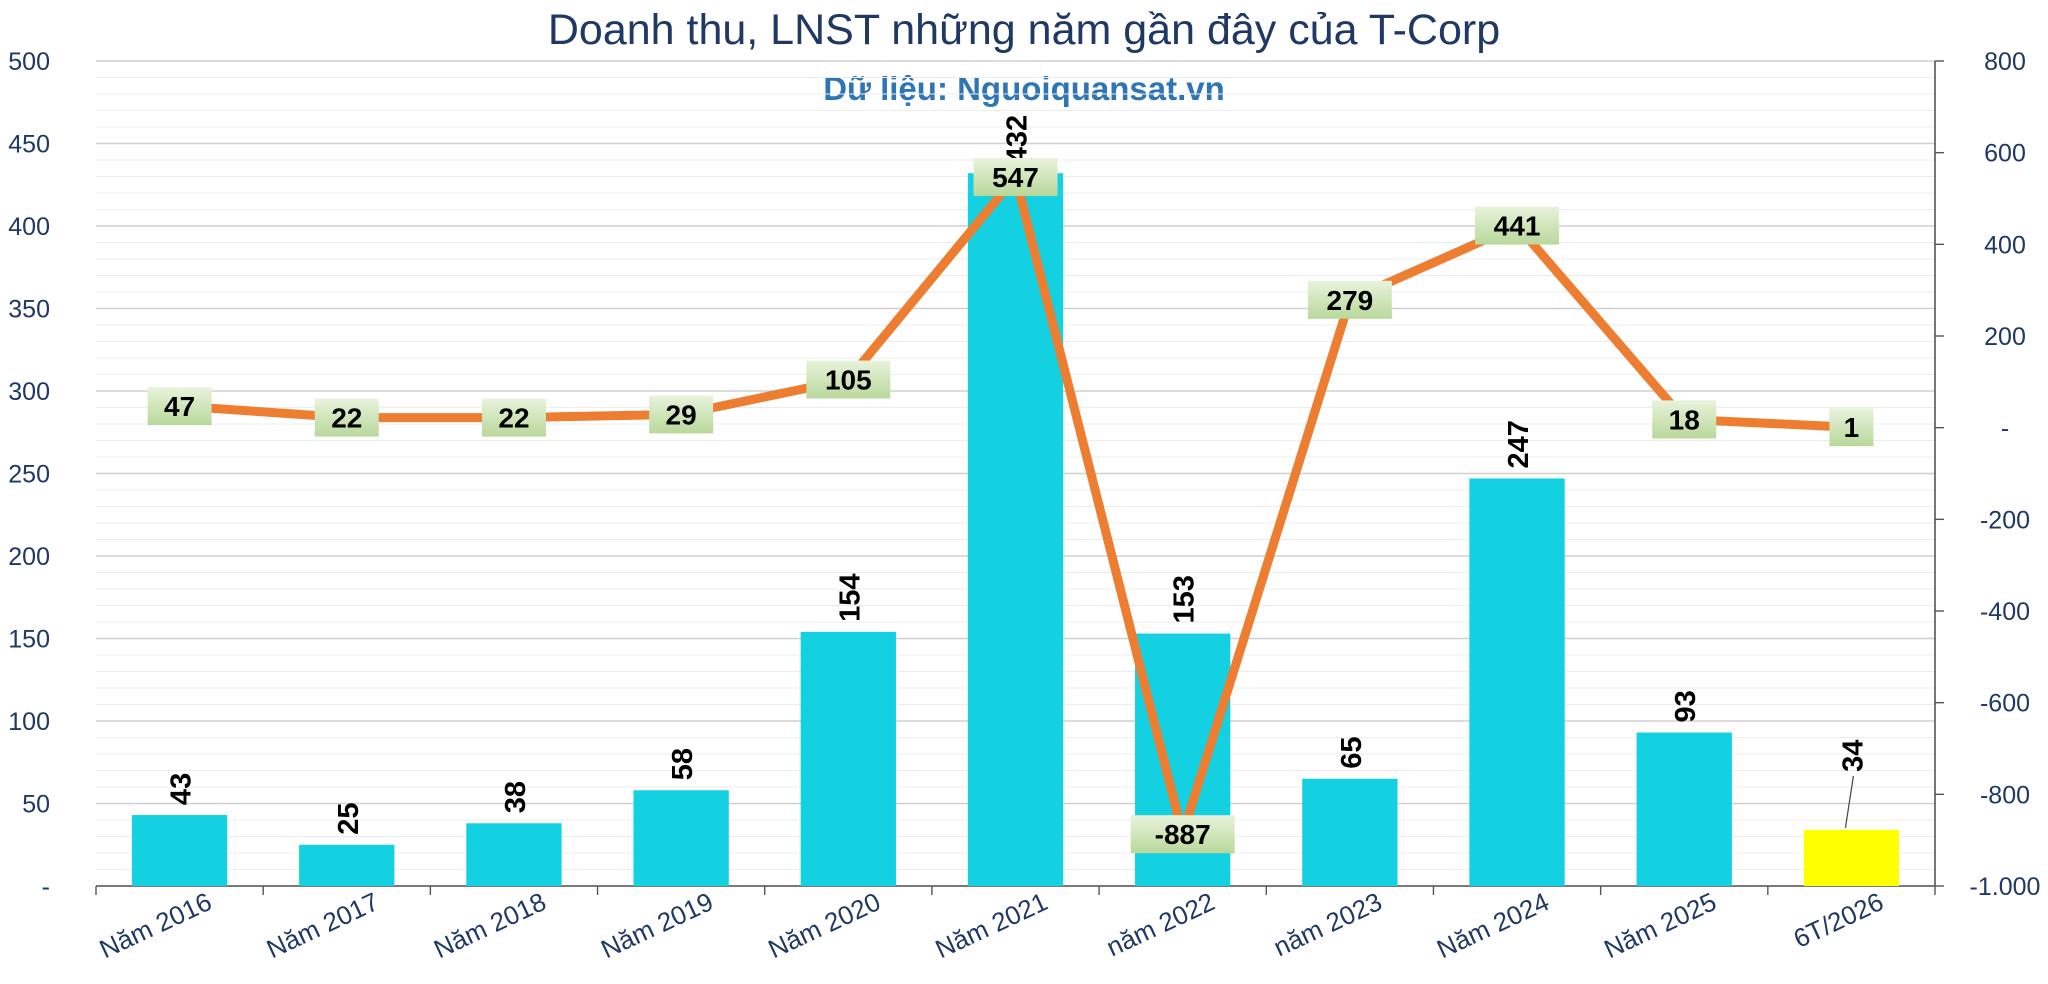  Describe the element at coordinates (2005, 245) in the screenshot. I see `y-right-tick-label: 400` at that location.